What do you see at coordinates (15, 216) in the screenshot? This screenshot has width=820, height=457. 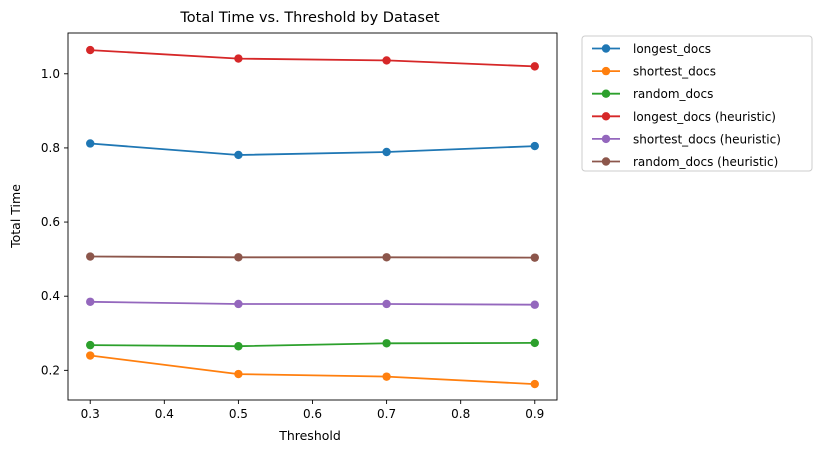 I see `y-axis-label: Total Time` at bounding box center [15, 216].